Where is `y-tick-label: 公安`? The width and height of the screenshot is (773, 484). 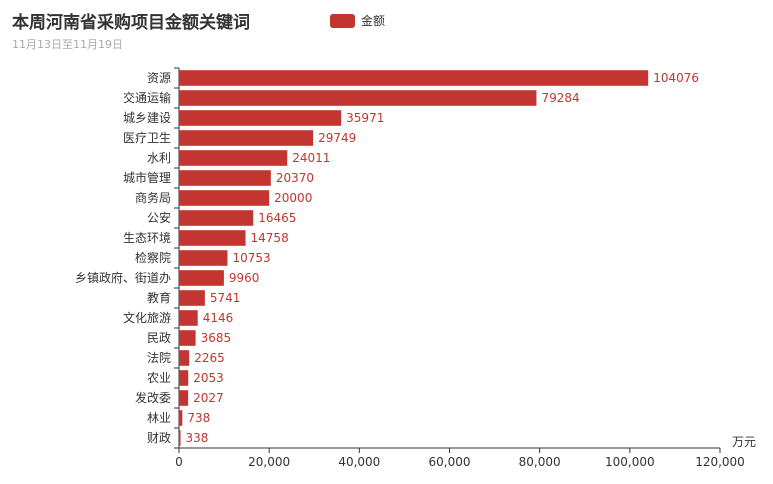 y-tick-label: 公安 is located at coordinates (159, 217).